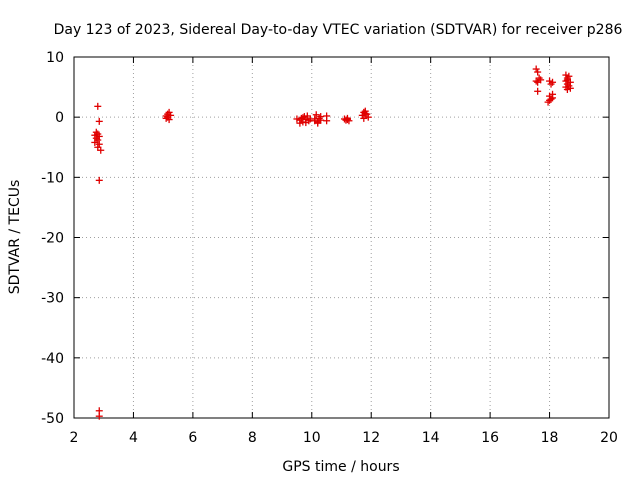  Describe the element at coordinates (15, 237) in the screenshot. I see `y-axis-label: SDTVAR / TECUs` at that location.